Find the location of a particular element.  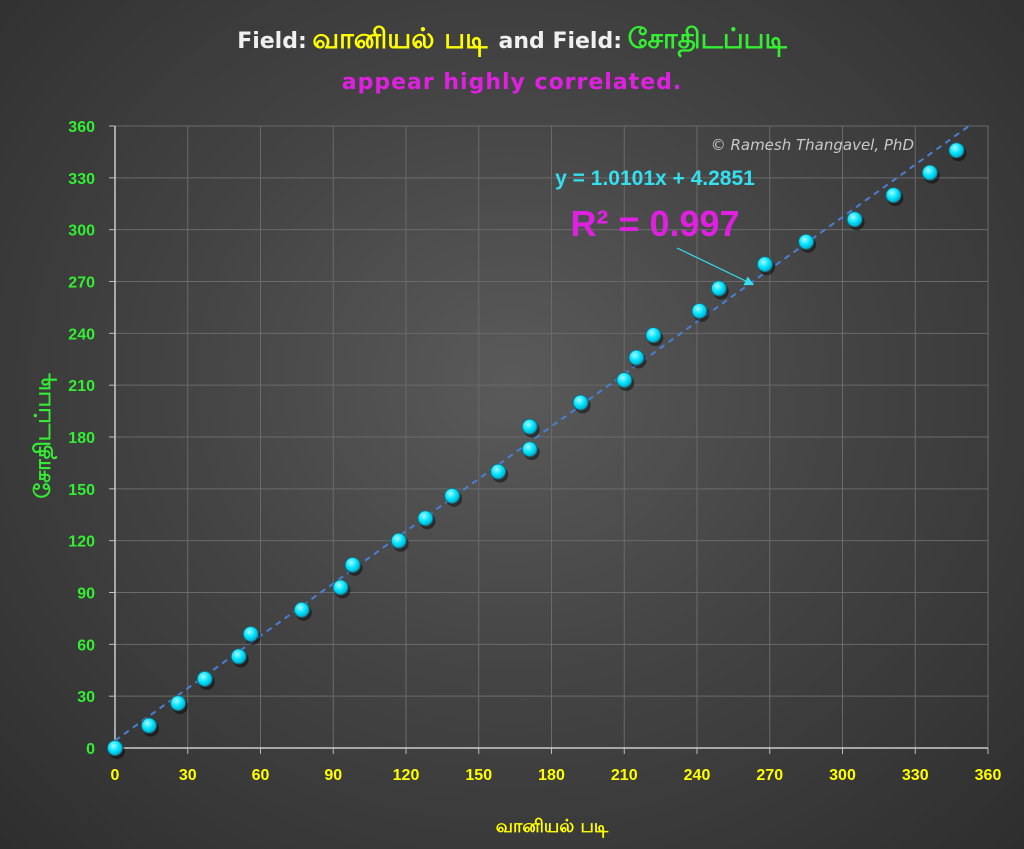

trendline-equation: y = 1.0101x + 4.2851 is located at coordinates (655, 178).